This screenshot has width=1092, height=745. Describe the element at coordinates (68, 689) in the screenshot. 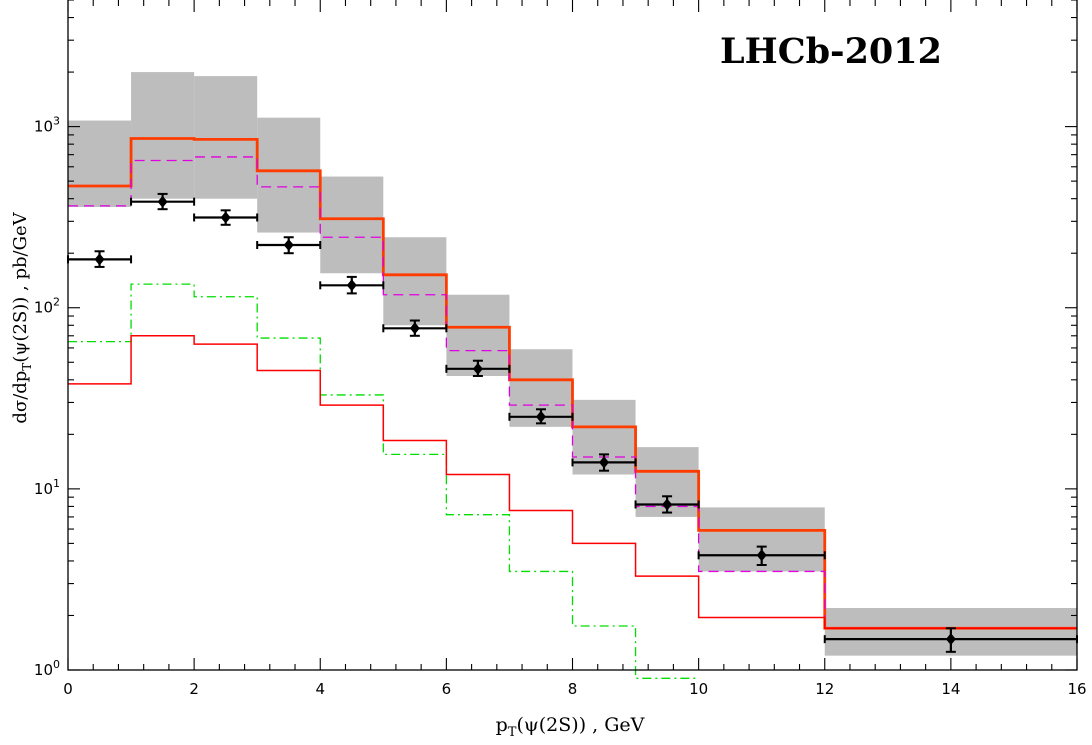

I see `x-tick-label: 0` at that location.